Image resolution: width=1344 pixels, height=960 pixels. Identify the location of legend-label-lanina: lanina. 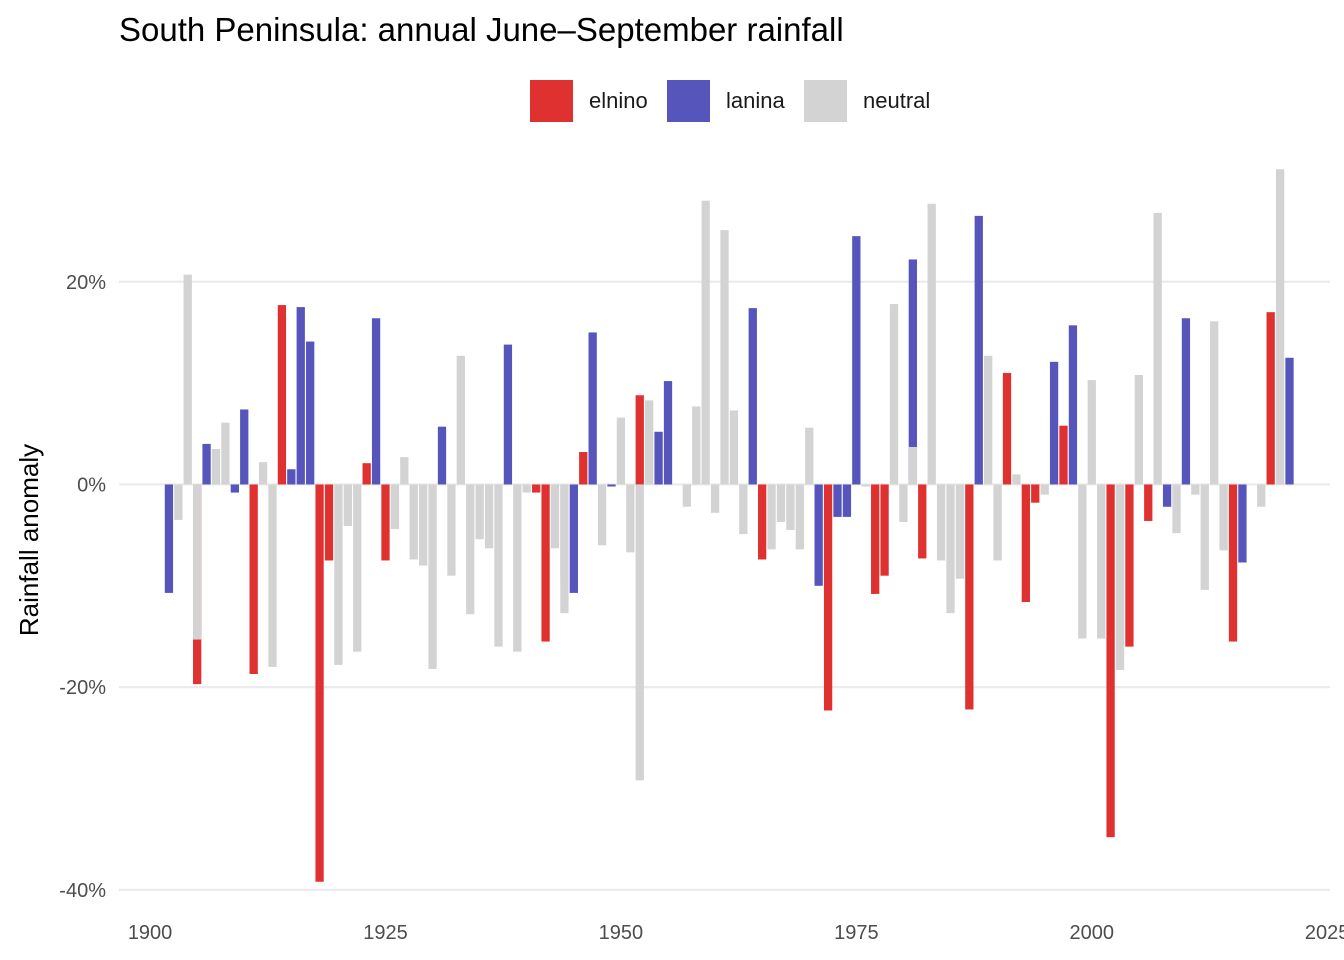
(755, 100).